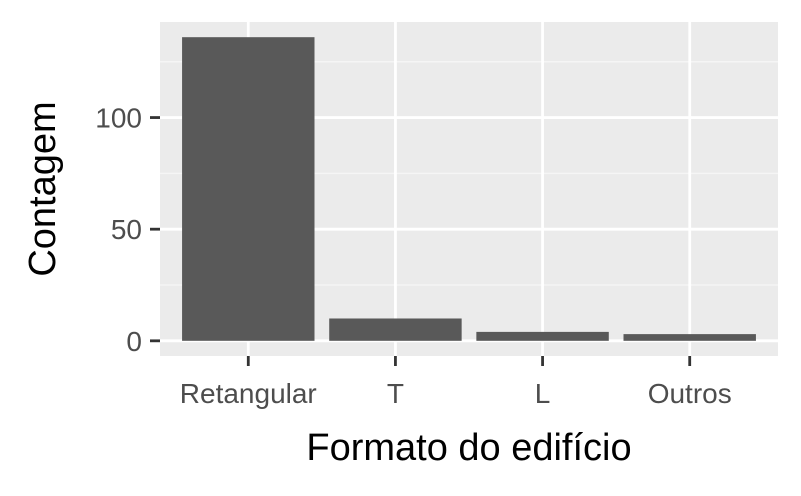  I want to click on bar-t, so click(395, 329).